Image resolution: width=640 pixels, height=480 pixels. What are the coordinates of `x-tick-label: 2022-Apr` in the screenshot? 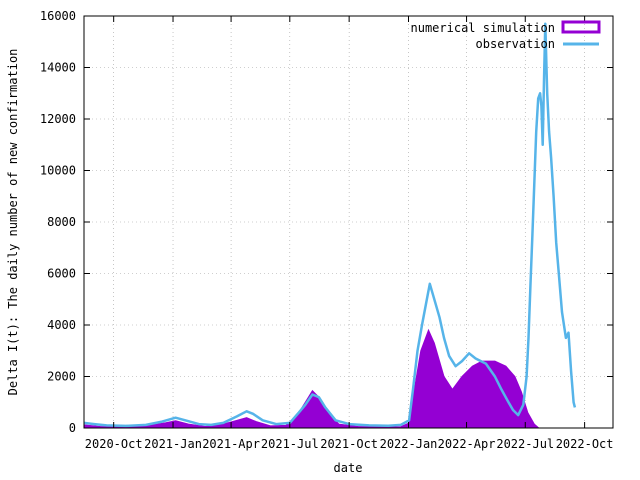 It's located at (467, 444).